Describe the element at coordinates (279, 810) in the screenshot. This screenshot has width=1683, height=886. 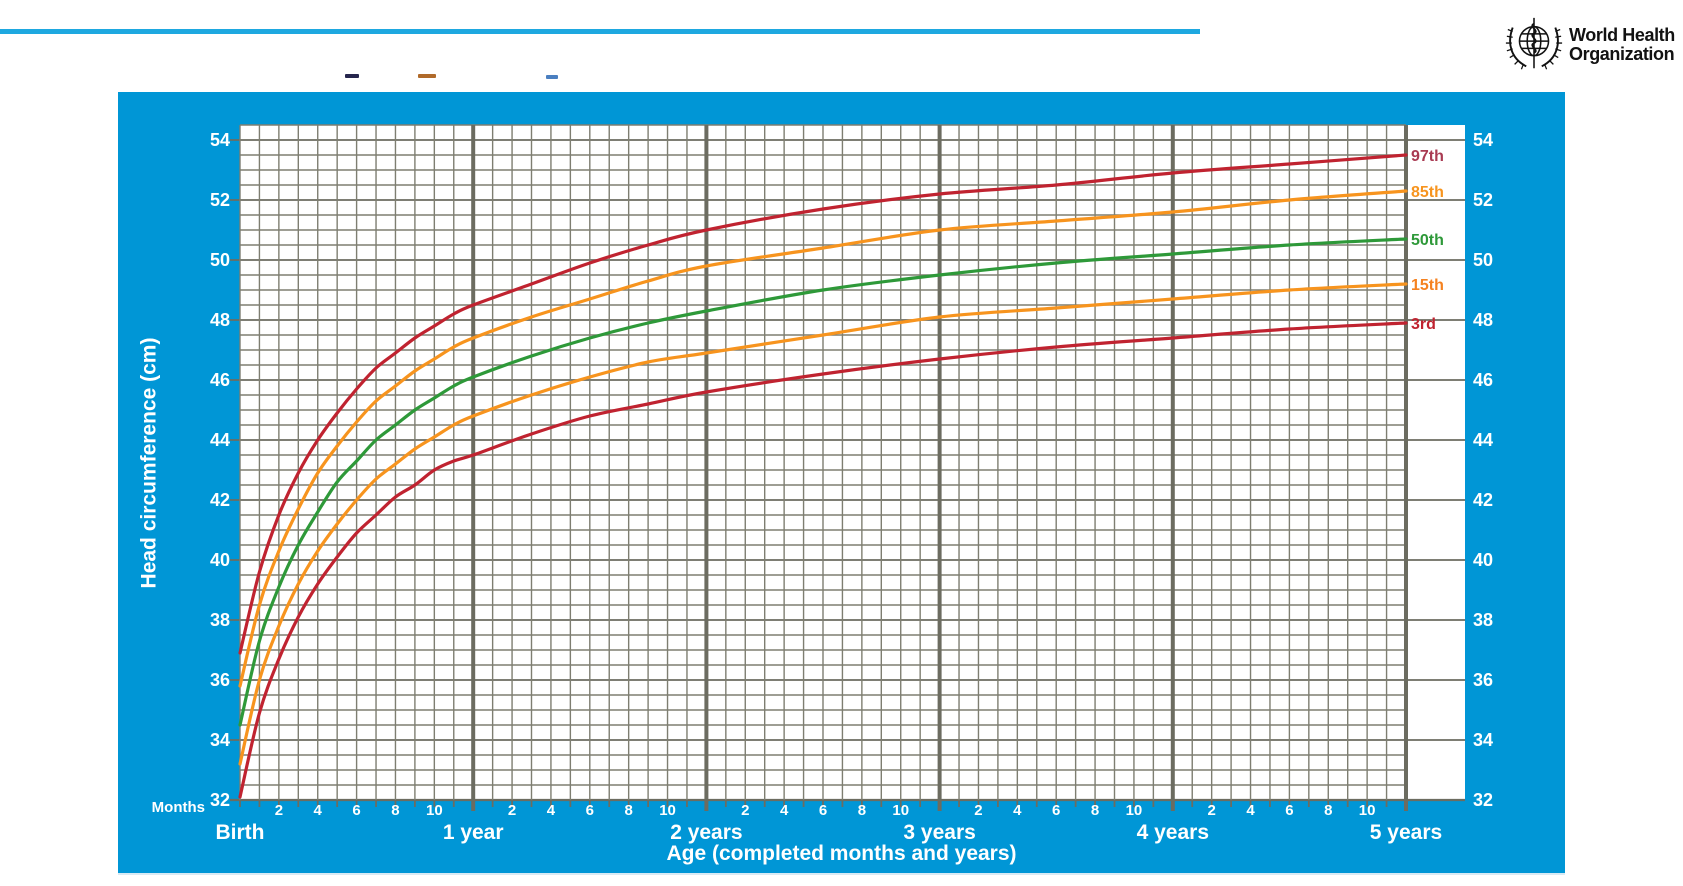
I see `x-month-tick-2: 2` at that location.